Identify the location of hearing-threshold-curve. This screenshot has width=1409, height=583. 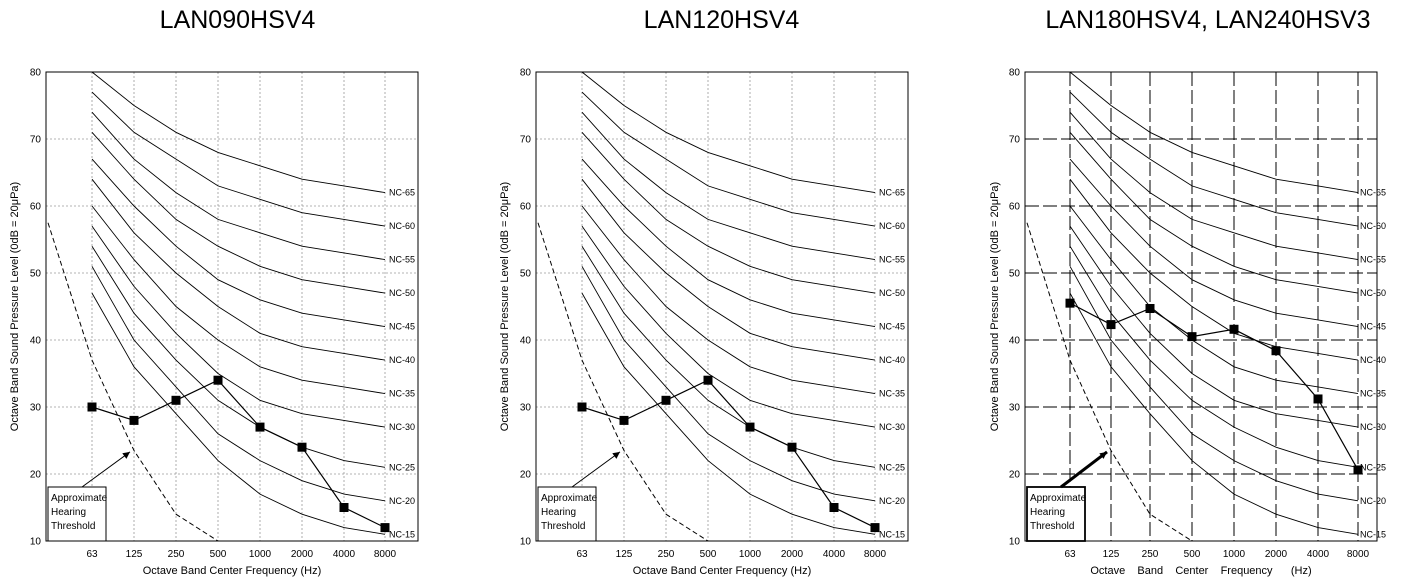
(133, 382).